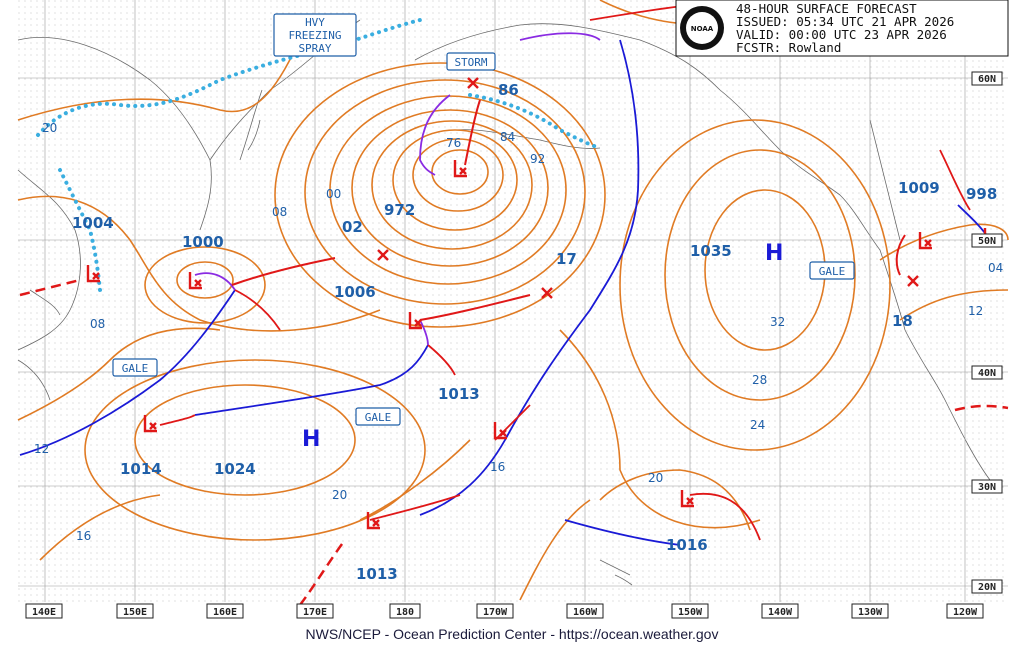 The width and height of the screenshot is (1024, 652). What do you see at coordinates (987, 373) in the screenshot?
I see `latitude-label: 40N` at bounding box center [987, 373].